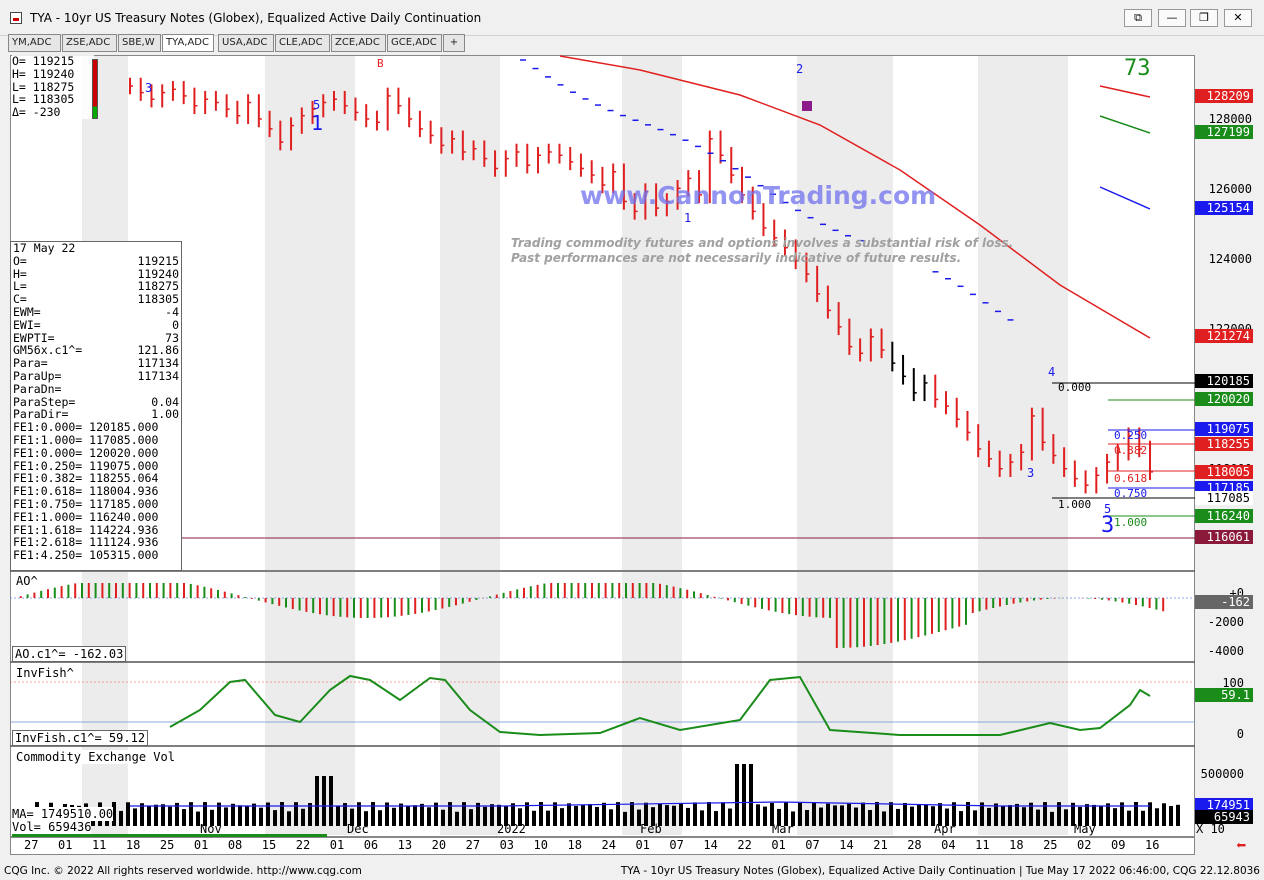 This screenshot has height=880, width=1264. What do you see at coordinates (405, 845) in the screenshot?
I see `date-tick: 13` at bounding box center [405, 845].